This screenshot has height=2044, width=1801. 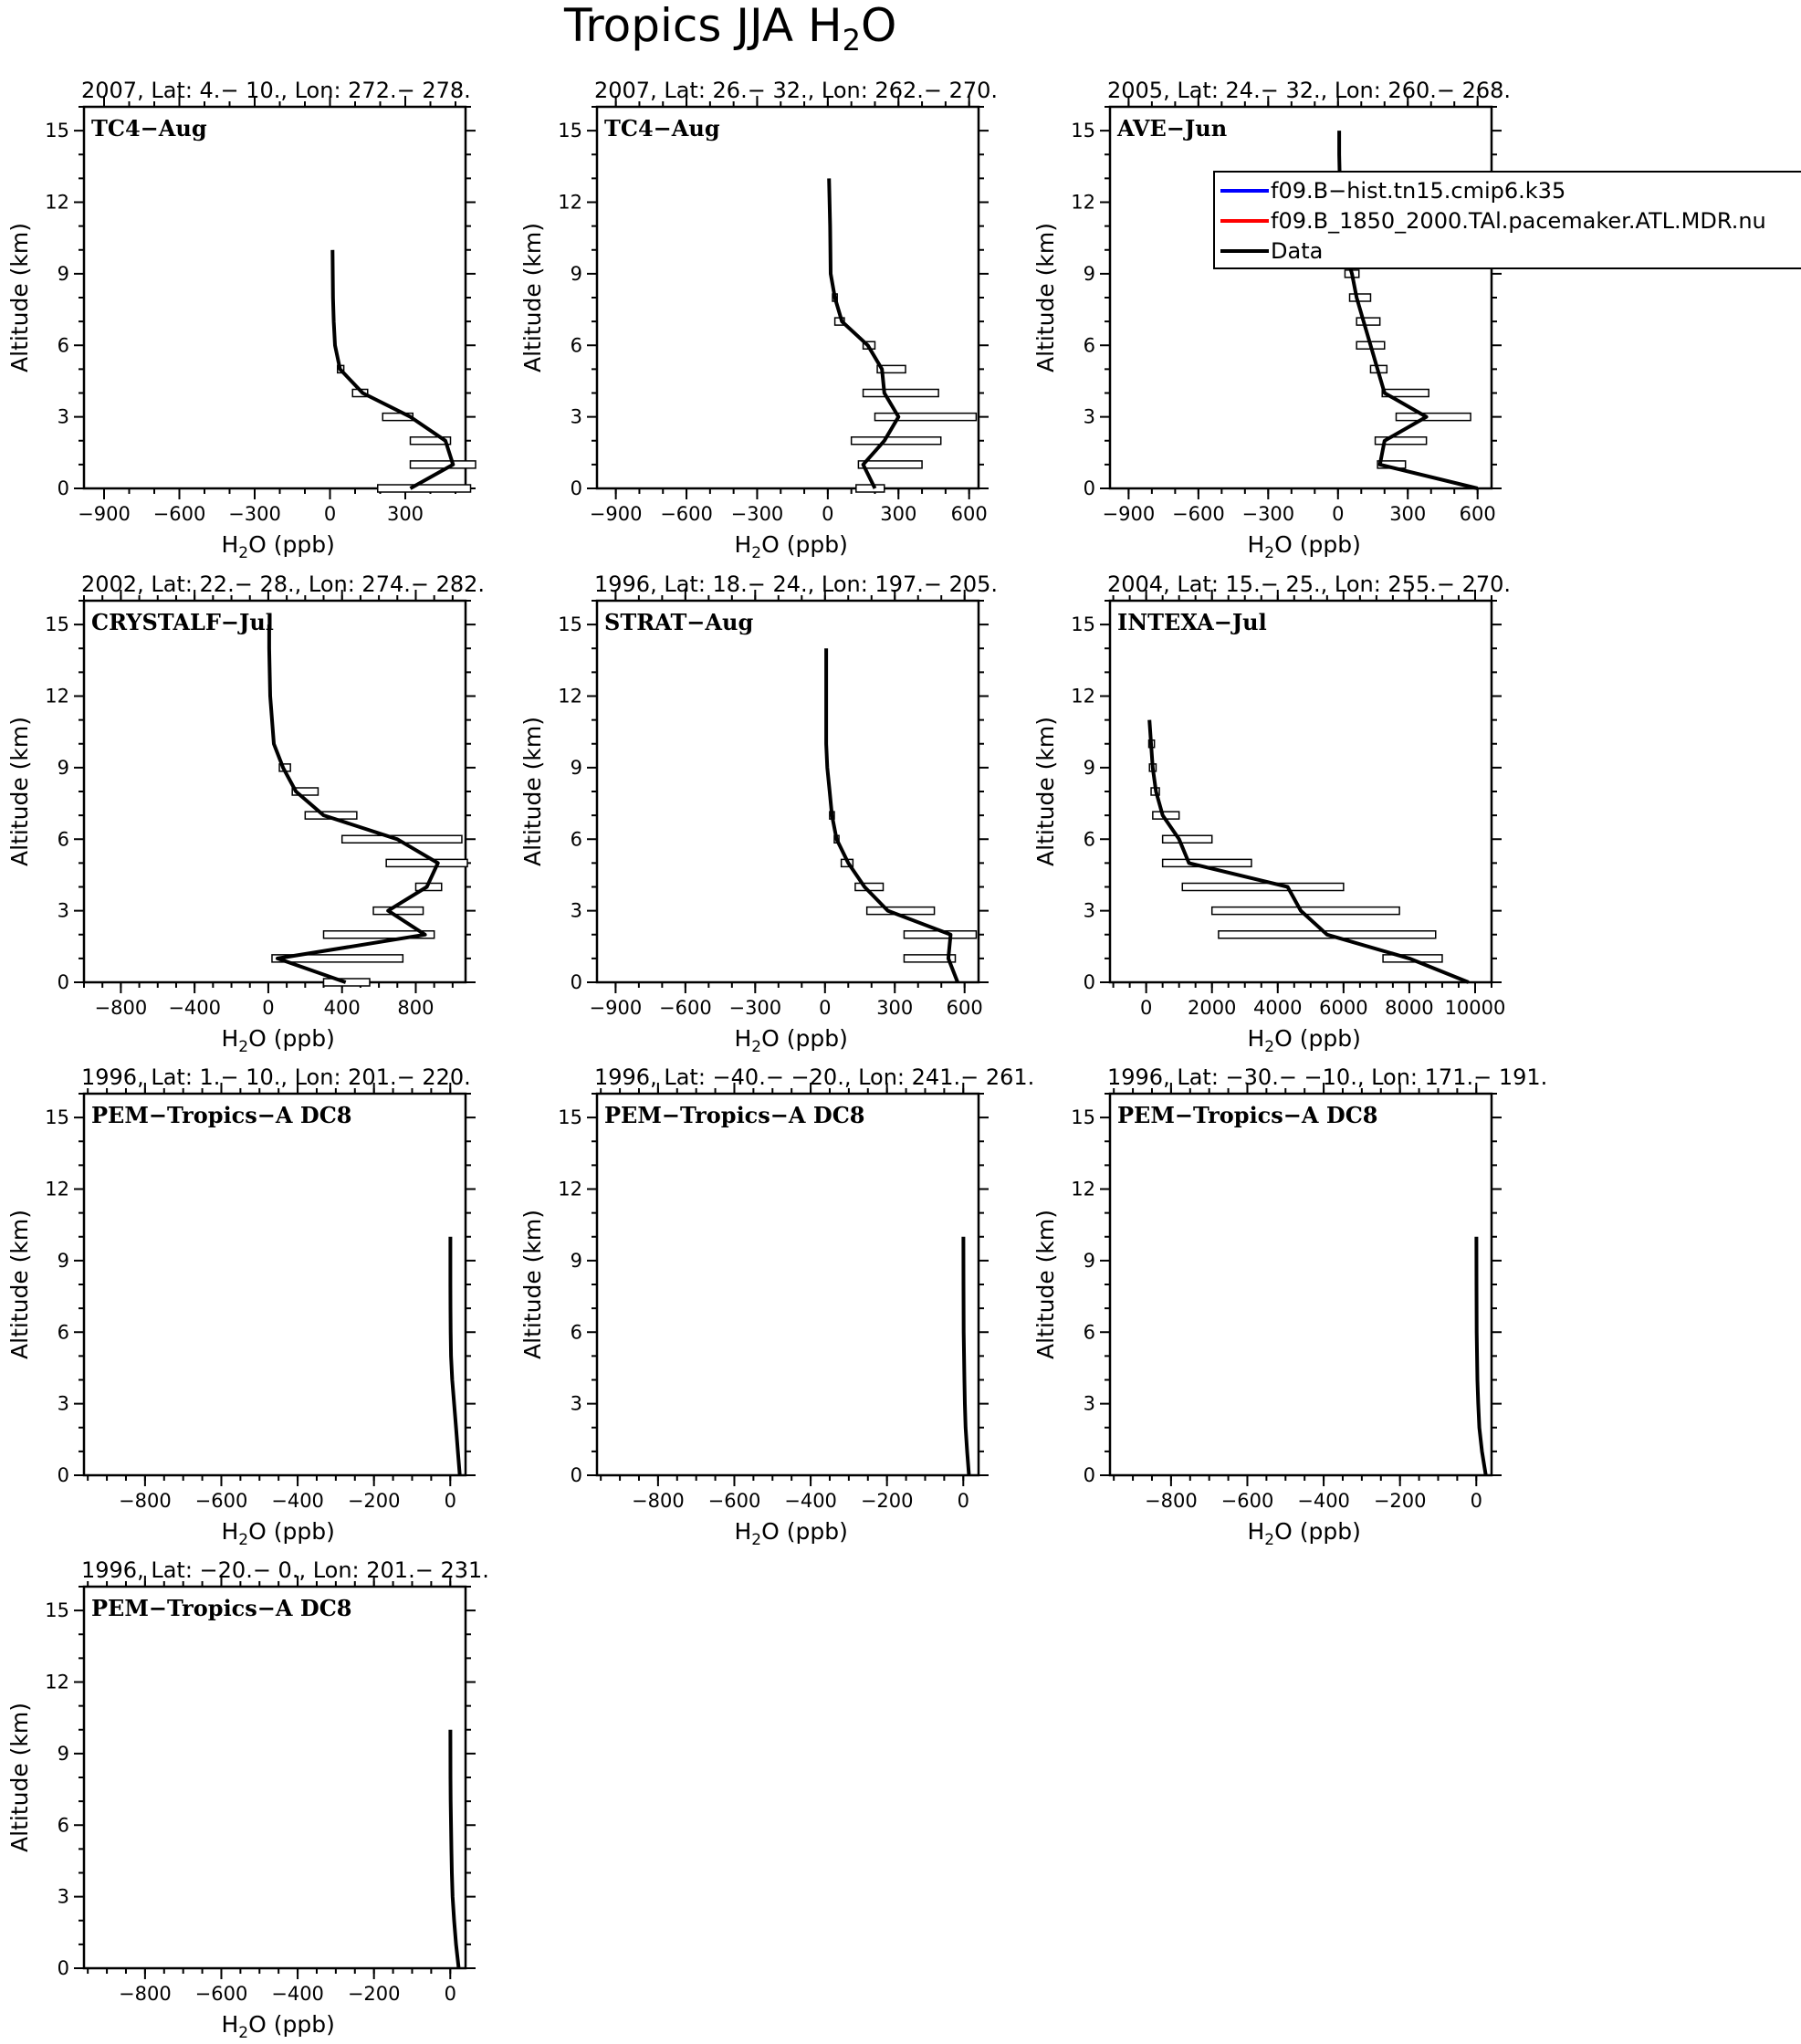 What do you see at coordinates (1418, 191) in the screenshot?
I see `legend-entry-label: f09.B−hist.tn15.cmip6.k35` at bounding box center [1418, 191].